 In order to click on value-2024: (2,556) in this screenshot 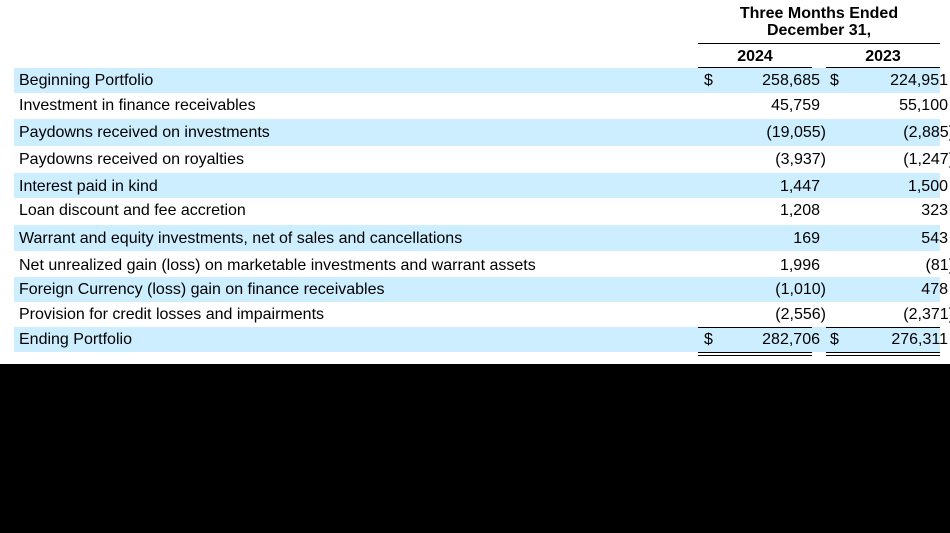, I will do `click(800, 314)`.